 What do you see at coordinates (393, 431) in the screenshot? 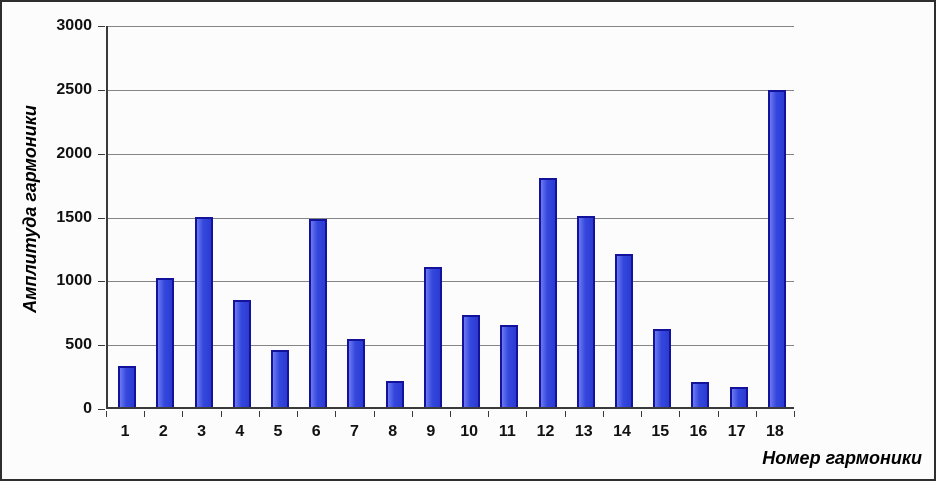
I see `x-tick-label-8: 8` at bounding box center [393, 431].